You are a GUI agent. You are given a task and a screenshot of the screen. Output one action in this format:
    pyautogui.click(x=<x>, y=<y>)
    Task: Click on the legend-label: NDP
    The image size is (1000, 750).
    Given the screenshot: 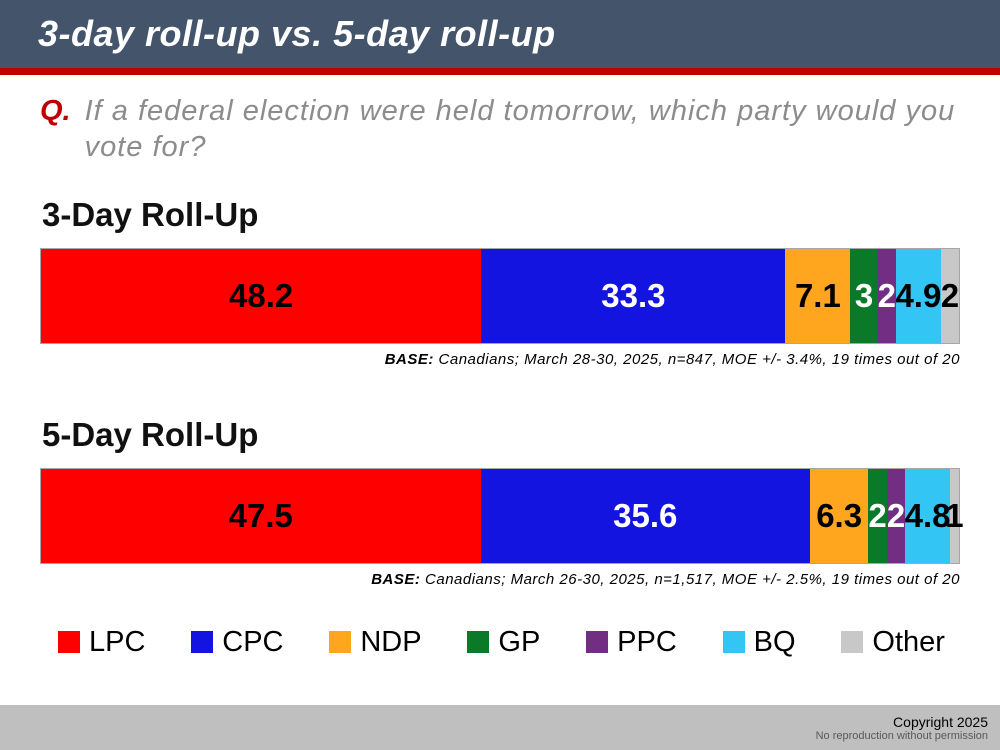 What is the action you would take?
    pyautogui.click(x=391, y=641)
    